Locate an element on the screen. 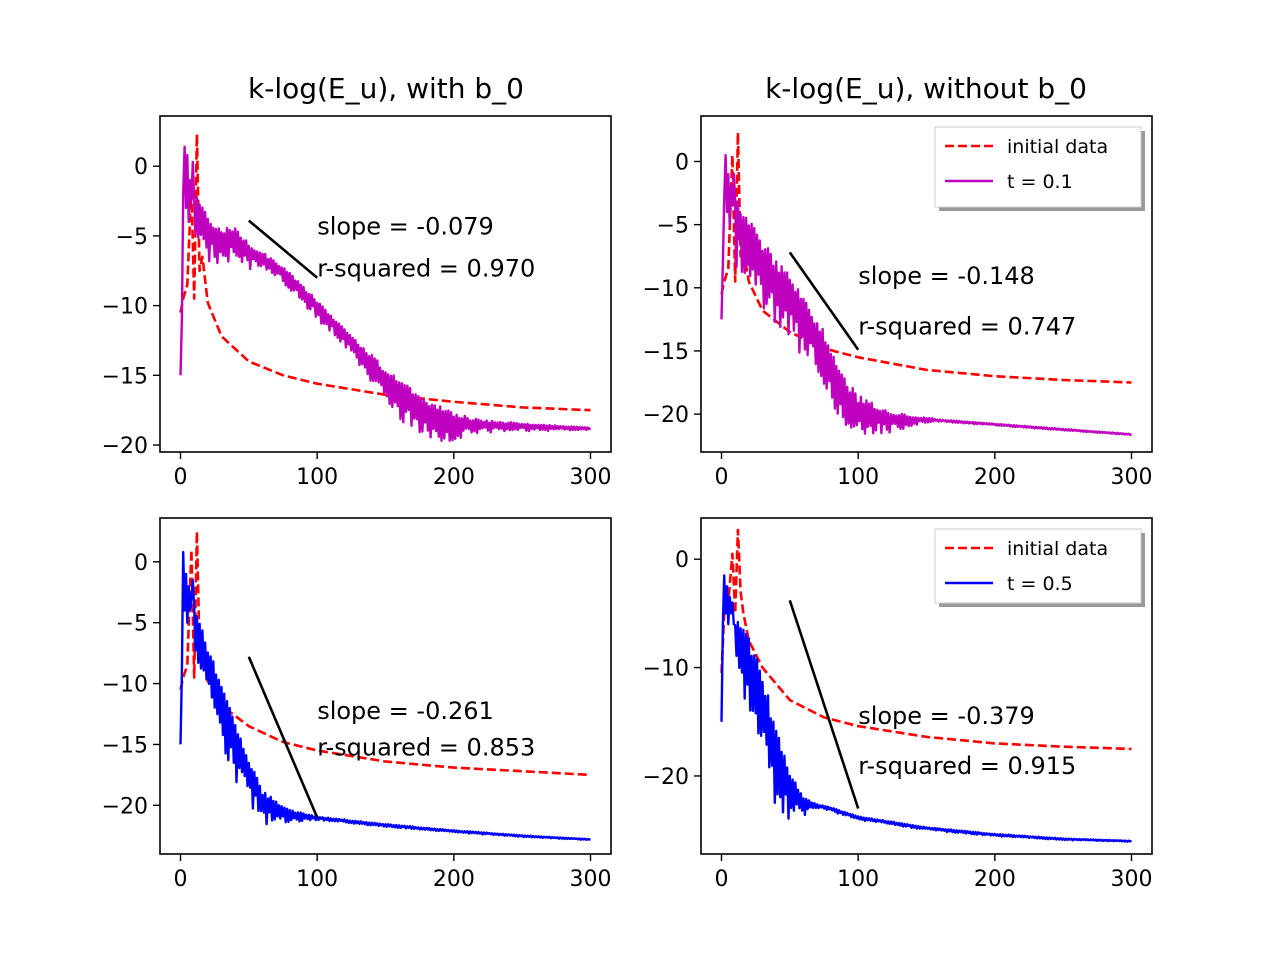 This screenshot has width=1280, height=960. subplot-title: k-log(E_u), with b_0 is located at coordinates (386, 88).